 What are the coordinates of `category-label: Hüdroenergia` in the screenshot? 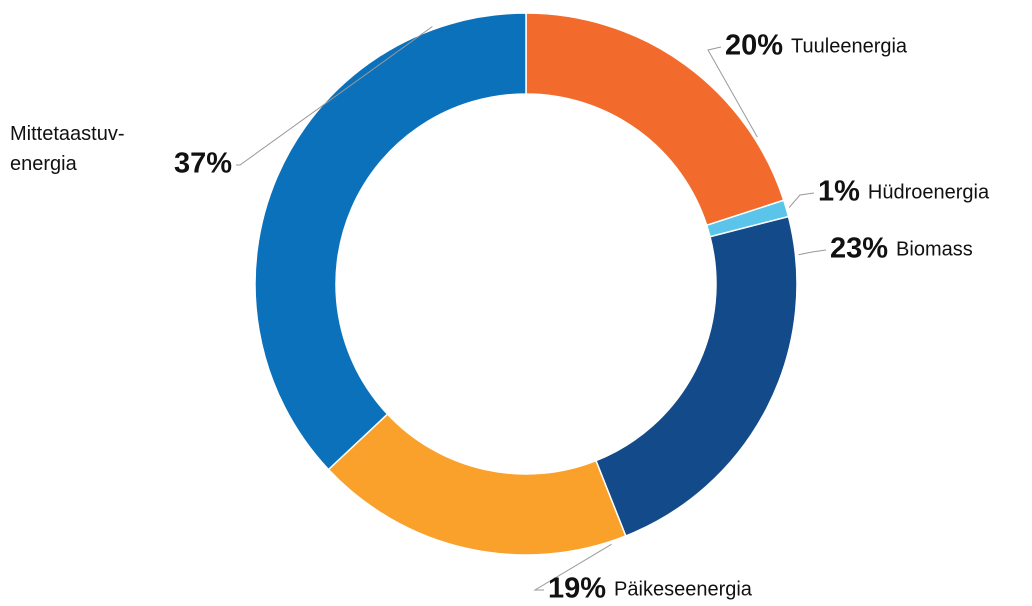 It's located at (929, 192).